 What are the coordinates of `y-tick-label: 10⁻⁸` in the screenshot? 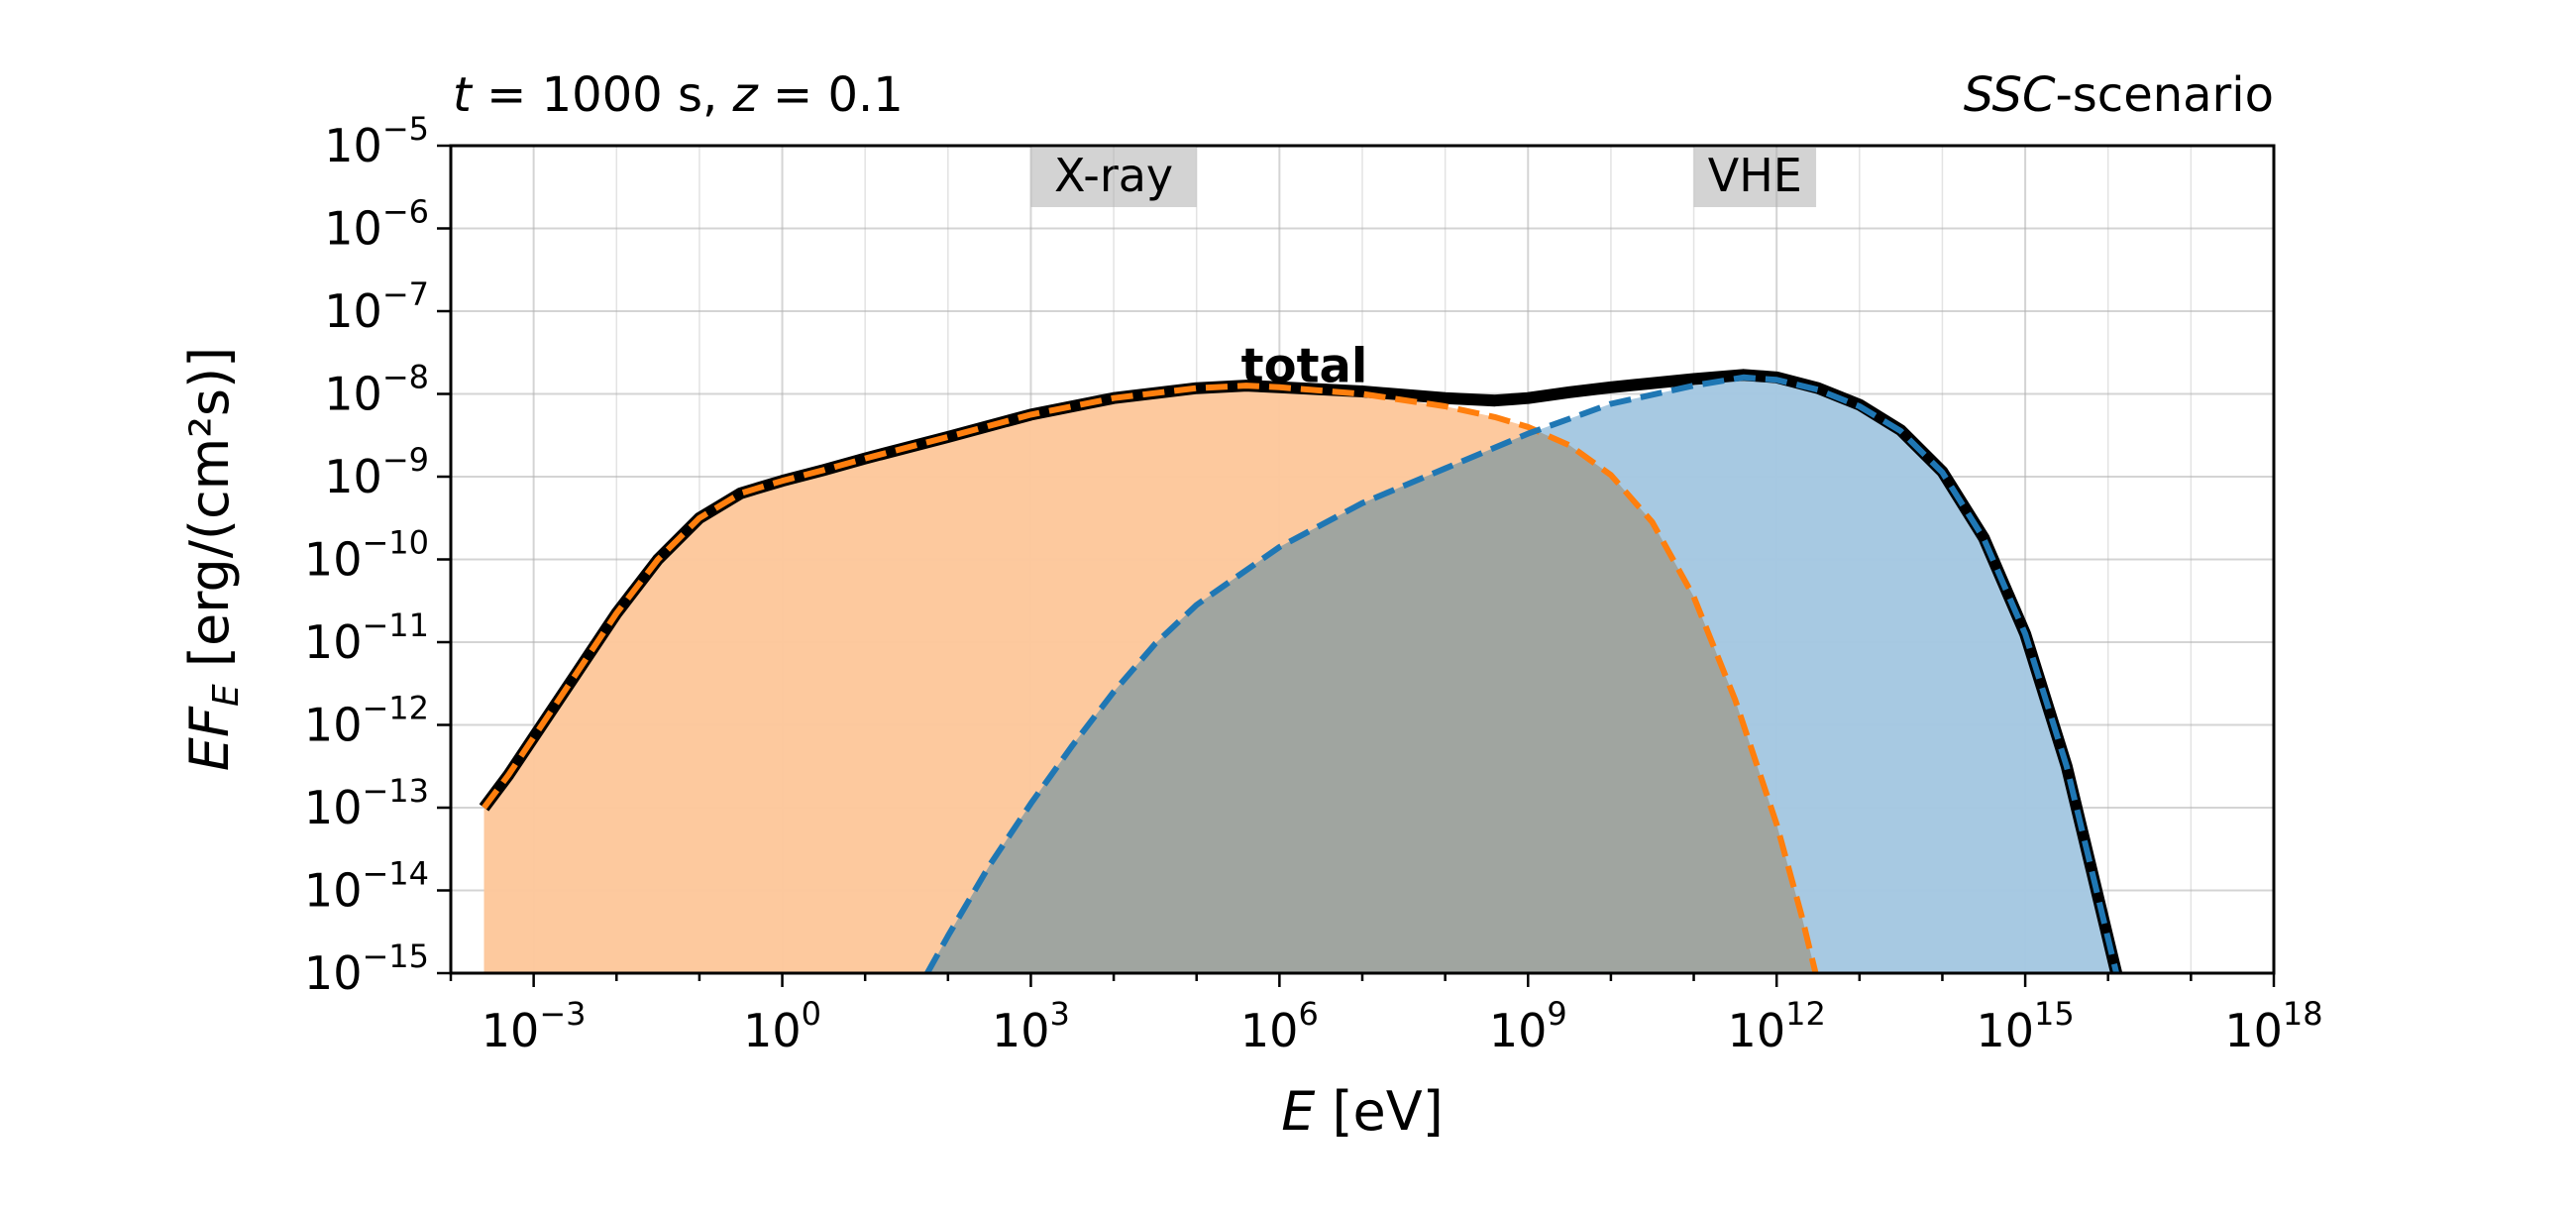 It's located at (376, 390).